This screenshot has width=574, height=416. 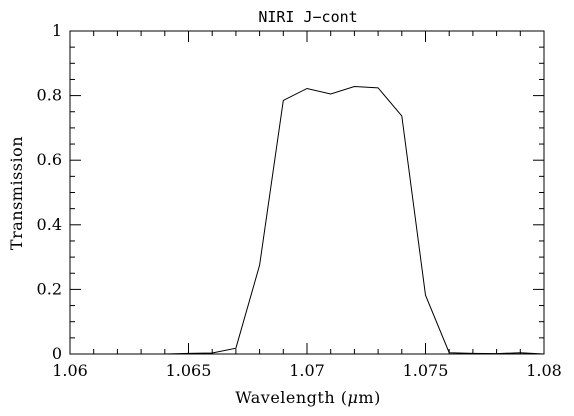 I want to click on y-tick-label: 0.4, so click(x=49, y=224).